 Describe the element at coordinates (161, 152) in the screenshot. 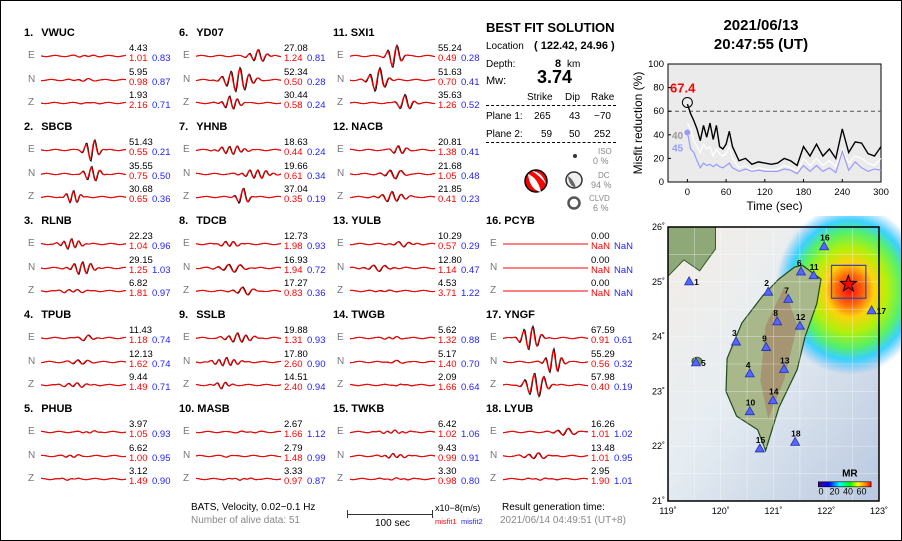

I see `misfit2-value: 0.21` at that location.